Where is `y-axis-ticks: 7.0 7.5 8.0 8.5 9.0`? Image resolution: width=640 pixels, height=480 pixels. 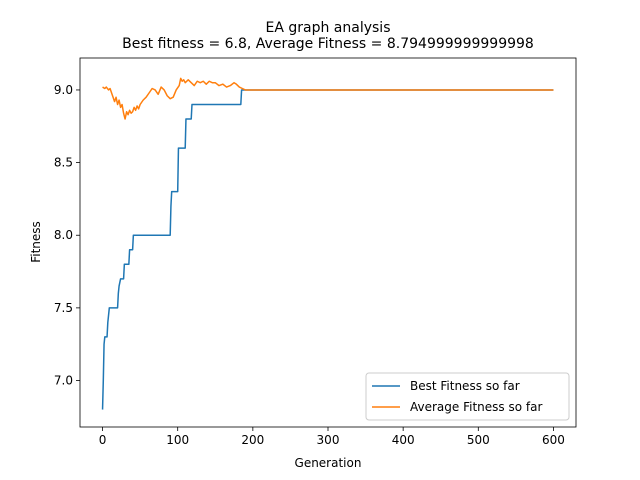 y-axis-ticks: 7.0 7.5 8.0 8.5 9.0 is located at coordinates (67, 235).